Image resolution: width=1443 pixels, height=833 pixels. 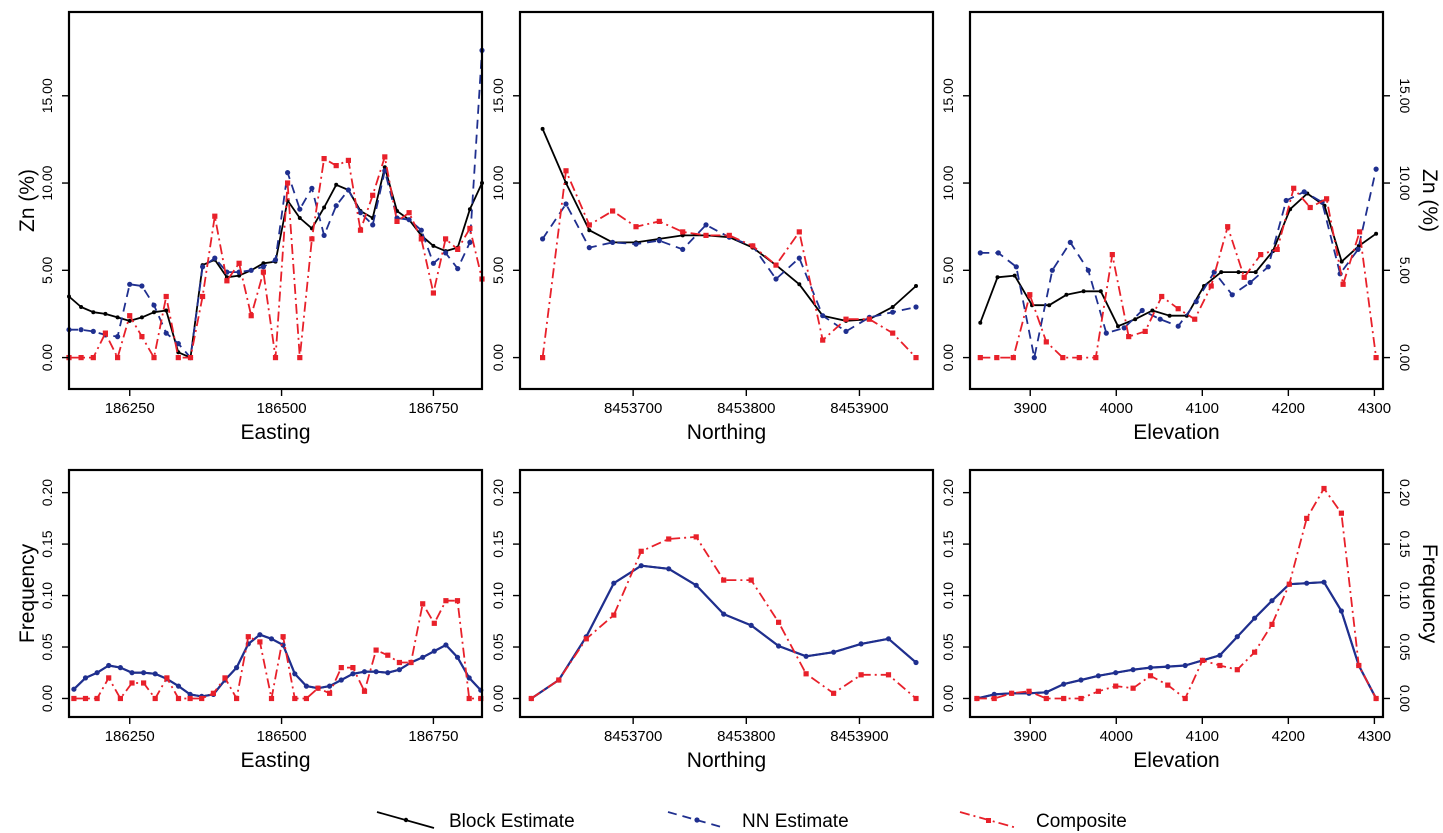 What do you see at coordinates (726, 760) in the screenshot?
I see `x-axis-label: Northing` at bounding box center [726, 760].